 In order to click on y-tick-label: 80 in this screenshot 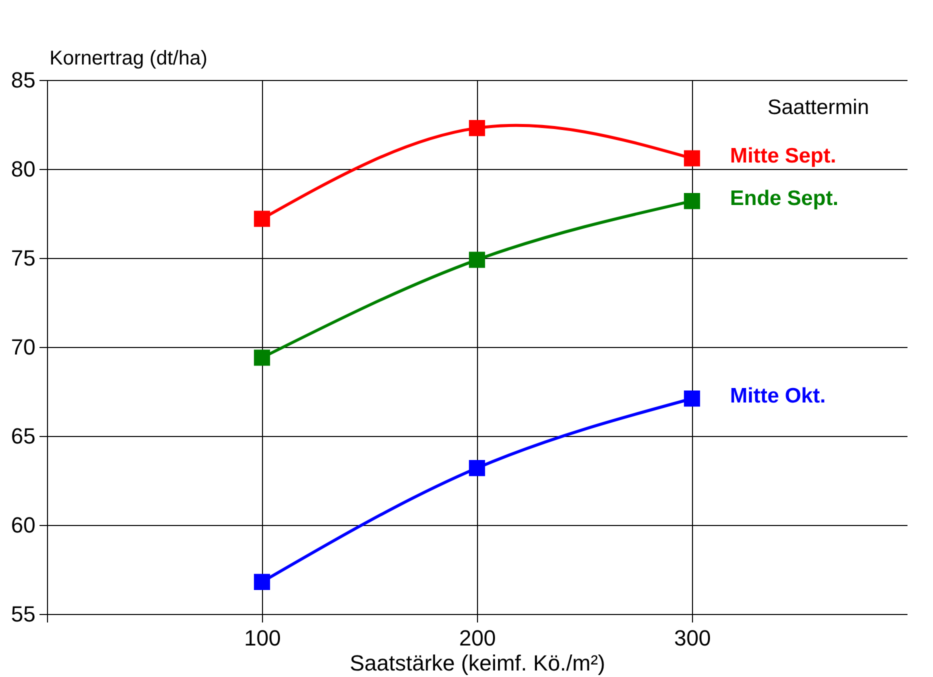, I will do `click(23, 169)`.